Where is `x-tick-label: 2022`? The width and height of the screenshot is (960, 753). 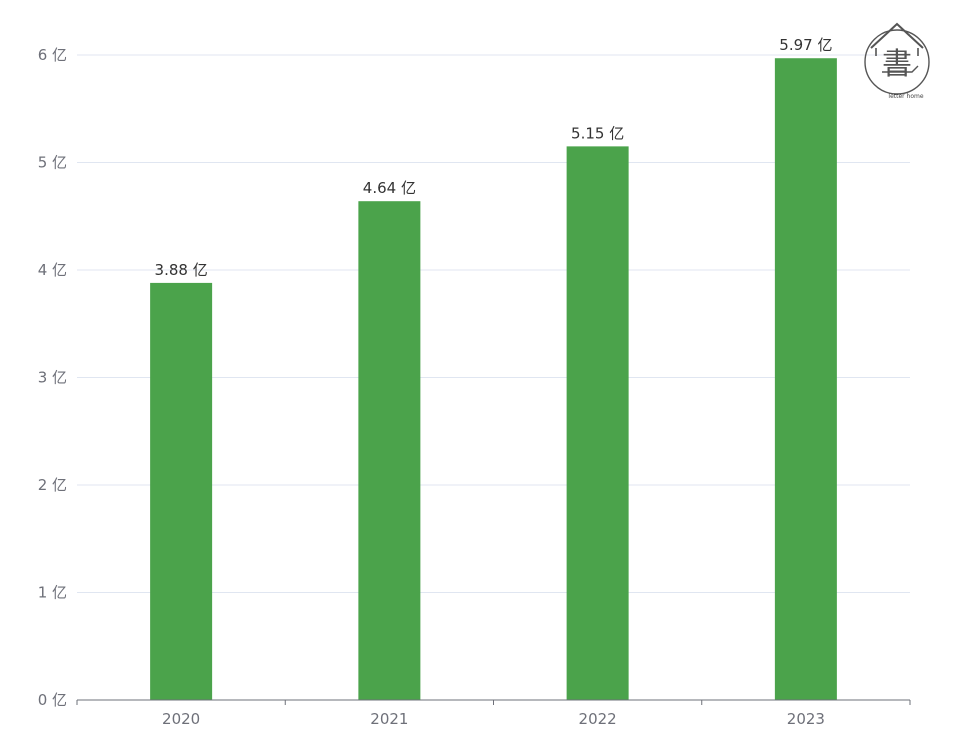 x-tick-label: 2022 is located at coordinates (598, 719).